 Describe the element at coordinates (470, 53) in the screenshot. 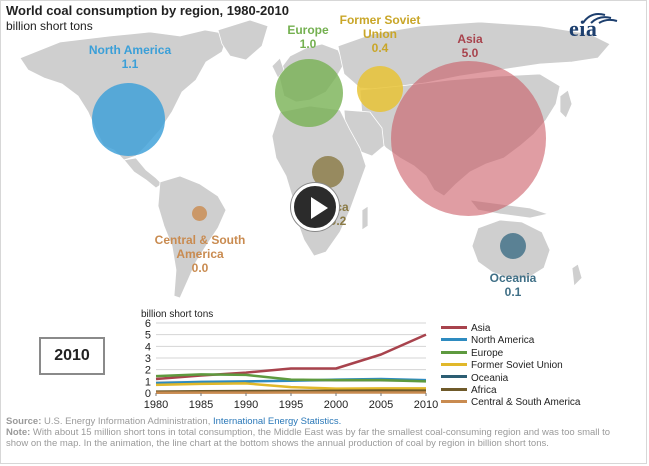

I see `label-asia-value: 5.0` at that location.